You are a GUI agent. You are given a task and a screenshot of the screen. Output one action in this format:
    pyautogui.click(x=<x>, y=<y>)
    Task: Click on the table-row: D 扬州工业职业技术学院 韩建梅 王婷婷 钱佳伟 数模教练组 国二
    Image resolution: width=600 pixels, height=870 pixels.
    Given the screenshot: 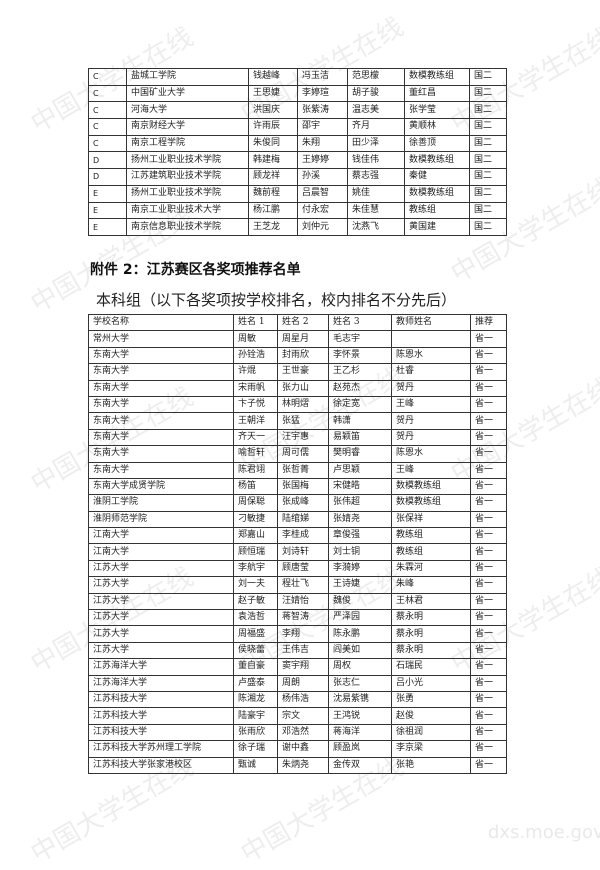 What is the action you would take?
    pyautogui.click(x=297, y=160)
    